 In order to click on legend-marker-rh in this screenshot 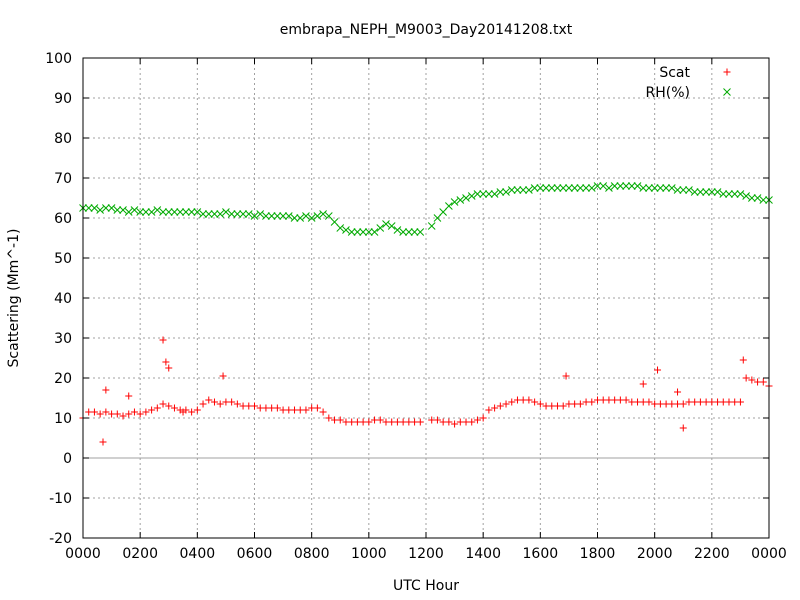, I will do `click(727, 92)`.